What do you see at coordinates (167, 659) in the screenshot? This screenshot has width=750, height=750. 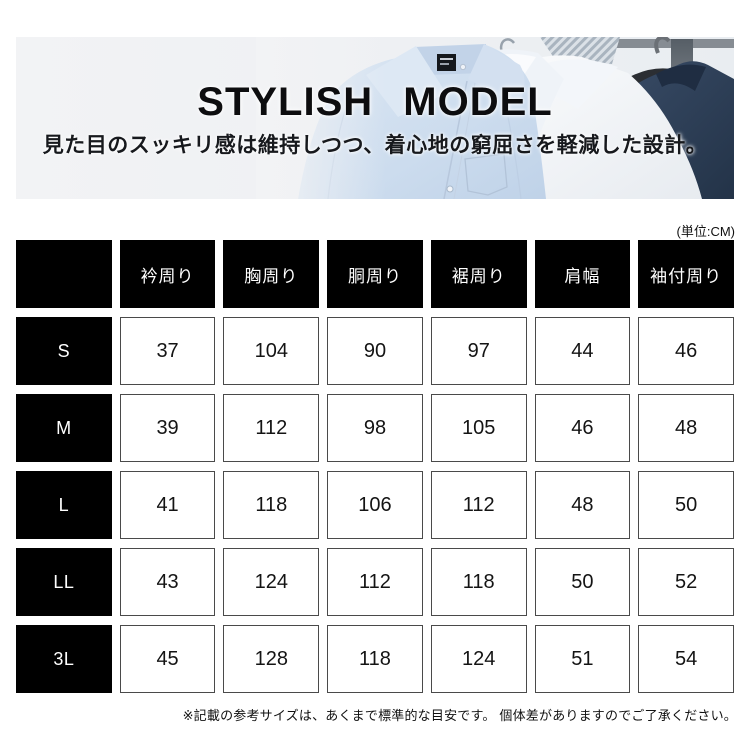 I see `table-cell: 45` at bounding box center [167, 659].